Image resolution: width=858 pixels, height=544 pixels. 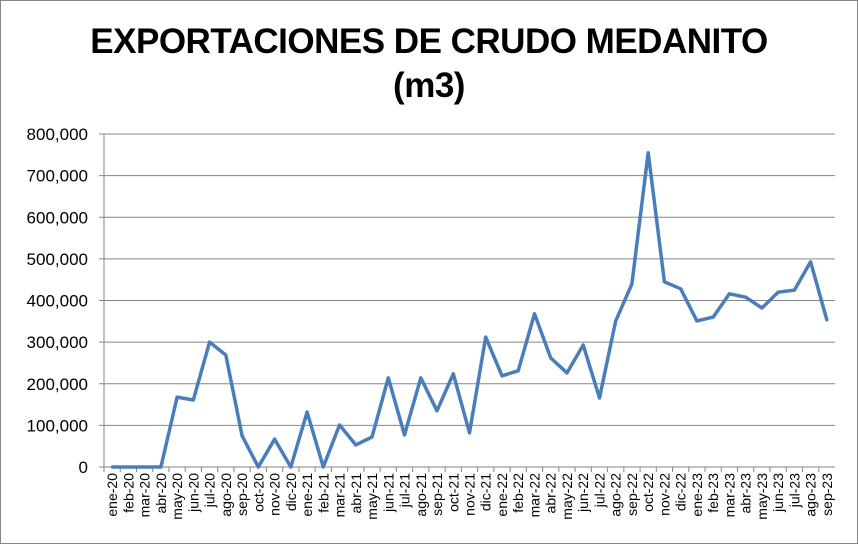 I want to click on x-tick-label: ene-21, so click(x=307, y=495).